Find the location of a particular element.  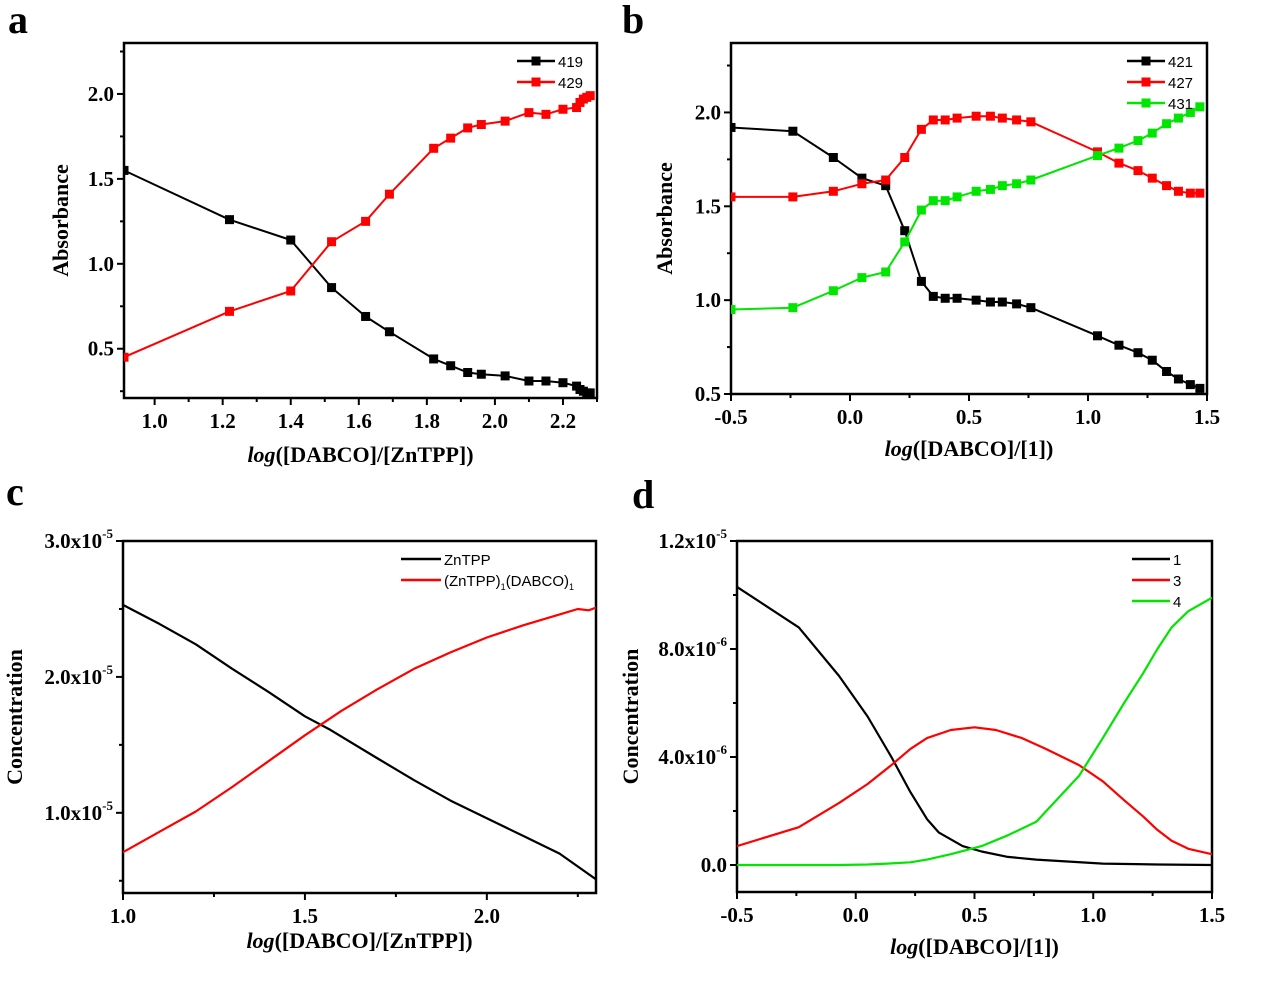

y-tick-label: 0.0 is located at coordinates (714, 865).